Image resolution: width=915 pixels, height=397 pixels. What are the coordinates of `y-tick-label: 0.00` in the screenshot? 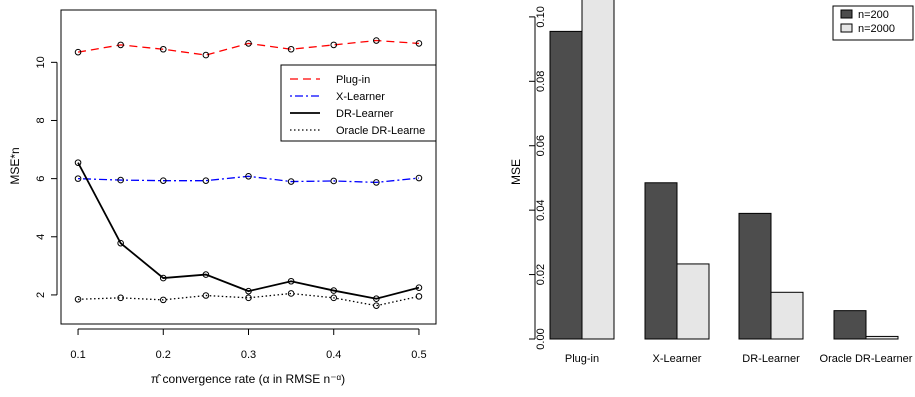 It's located at (541, 338).